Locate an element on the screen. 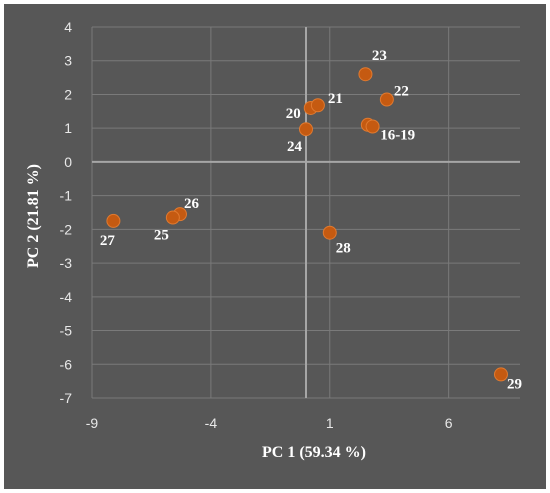 The image size is (550, 493). x-tick-label: 1 is located at coordinates (330, 423).